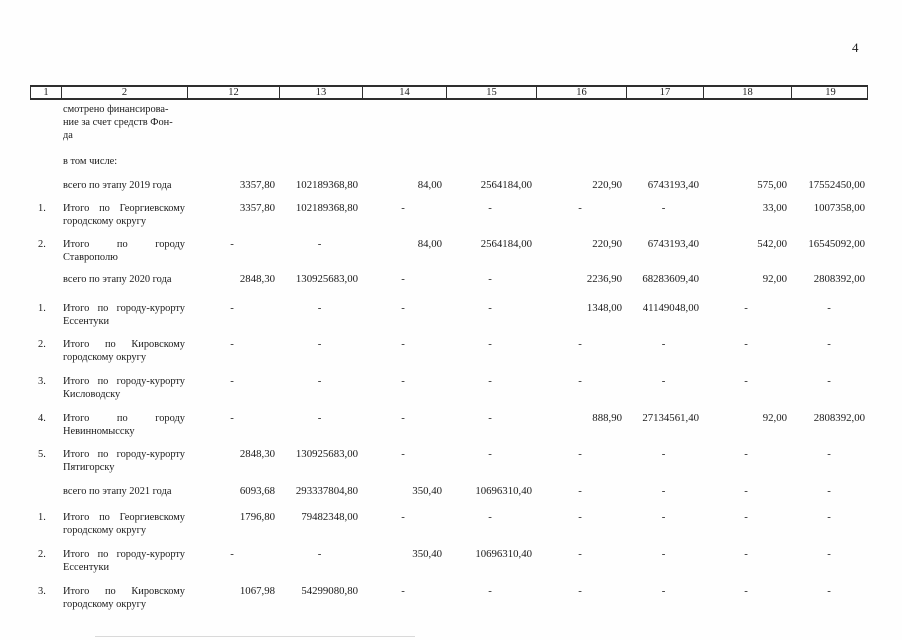 This screenshot has width=902, height=640. Describe the element at coordinates (670, 418) in the screenshot. I see `cell-value: 27134561,40` at that location.